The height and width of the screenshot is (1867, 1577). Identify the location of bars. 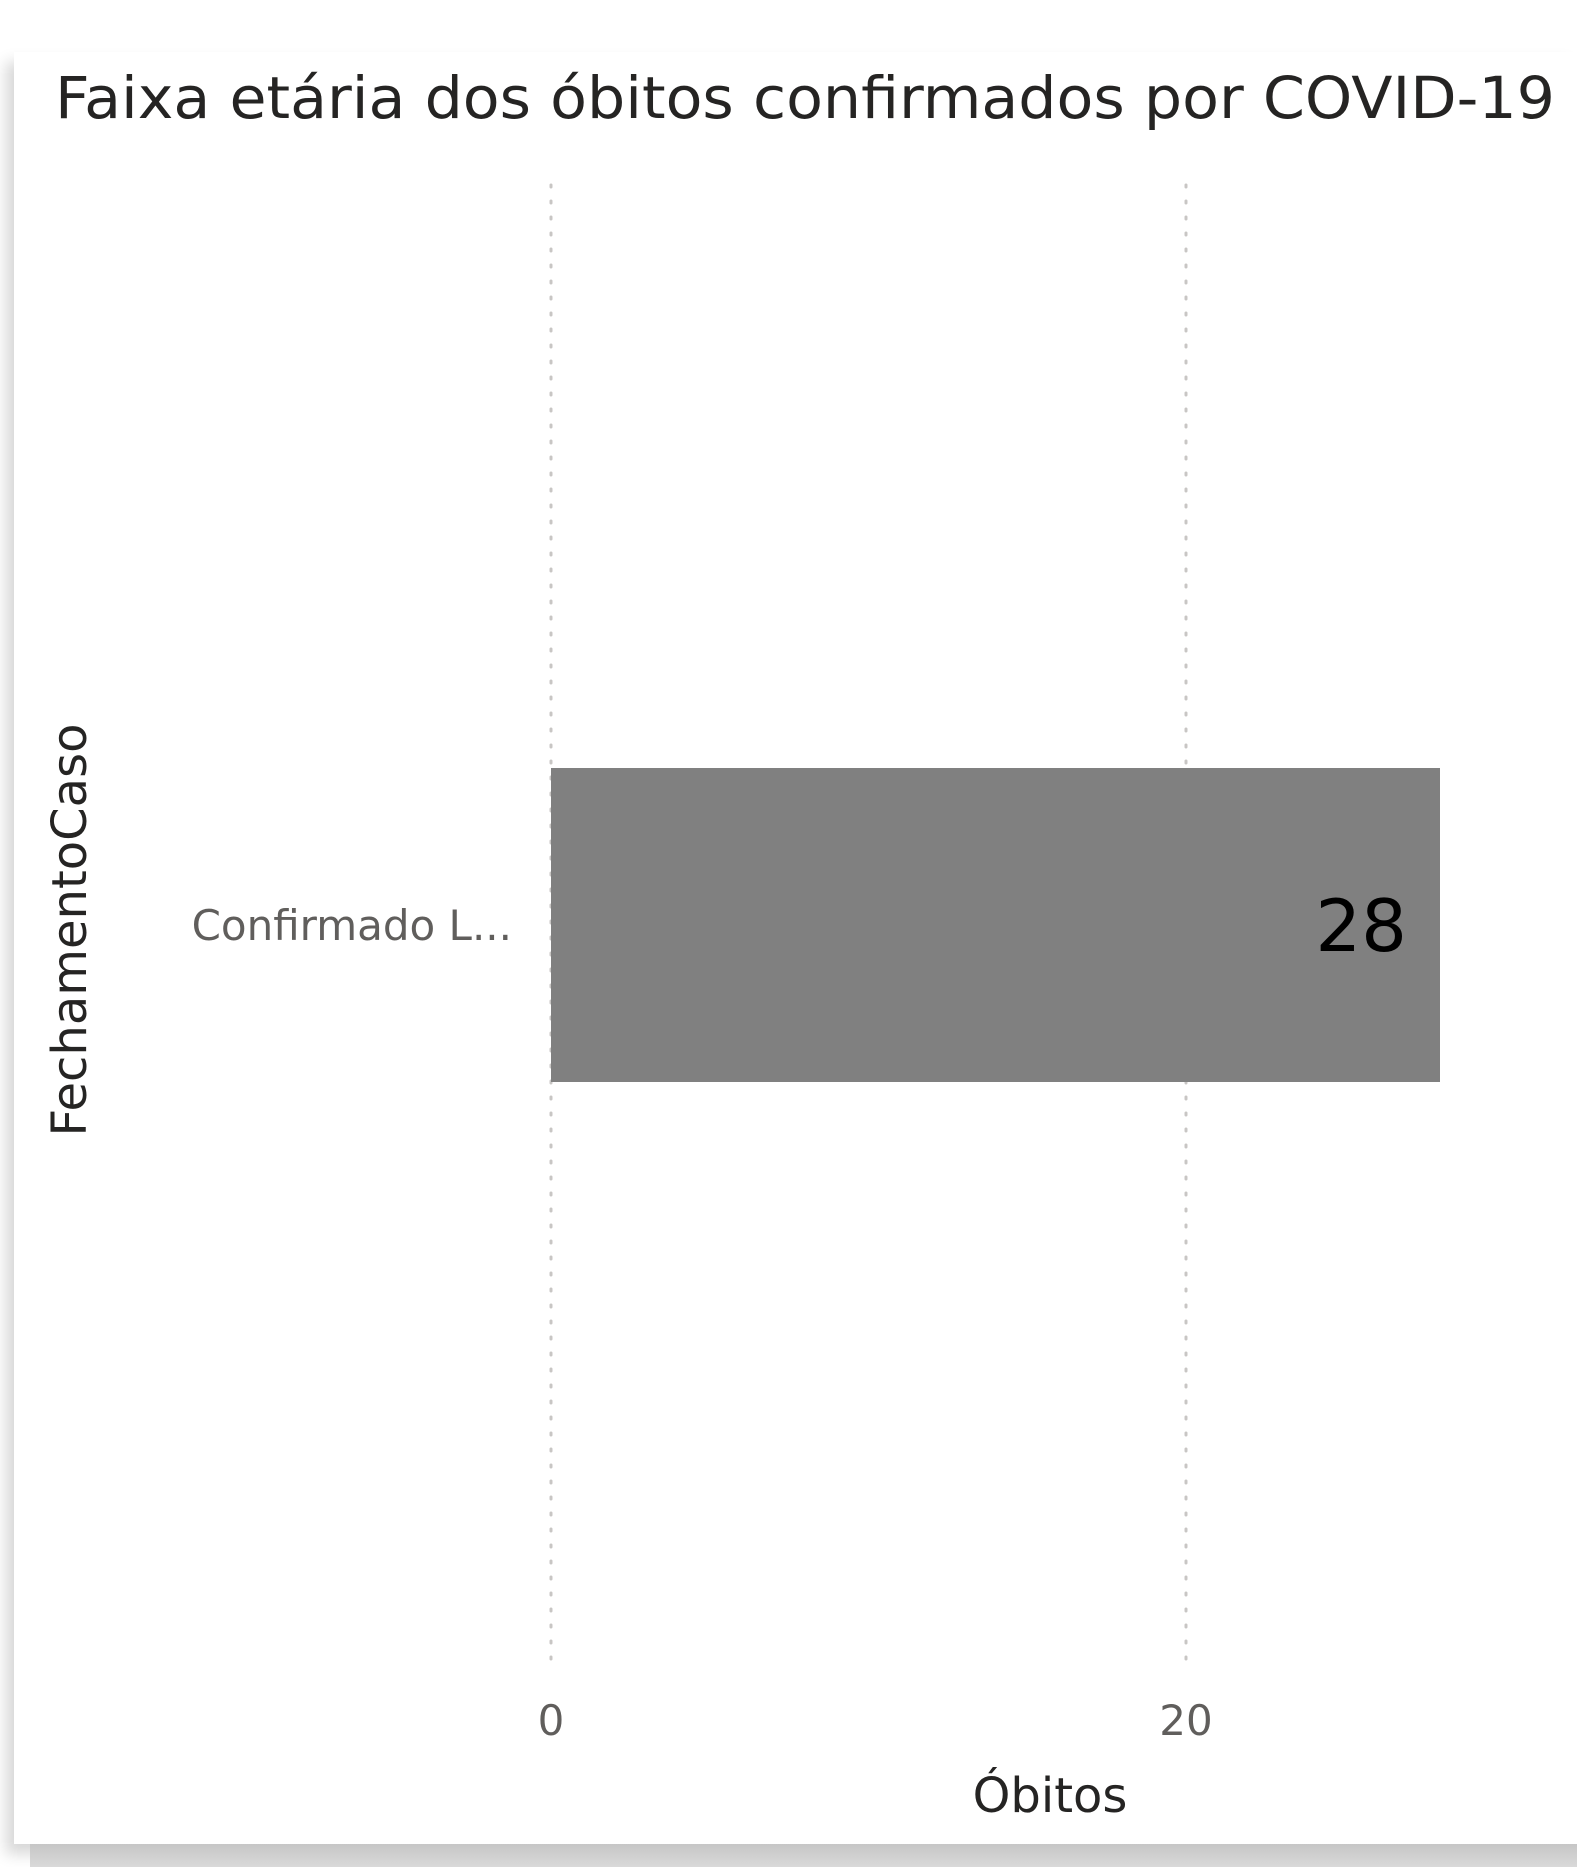
(995, 925).